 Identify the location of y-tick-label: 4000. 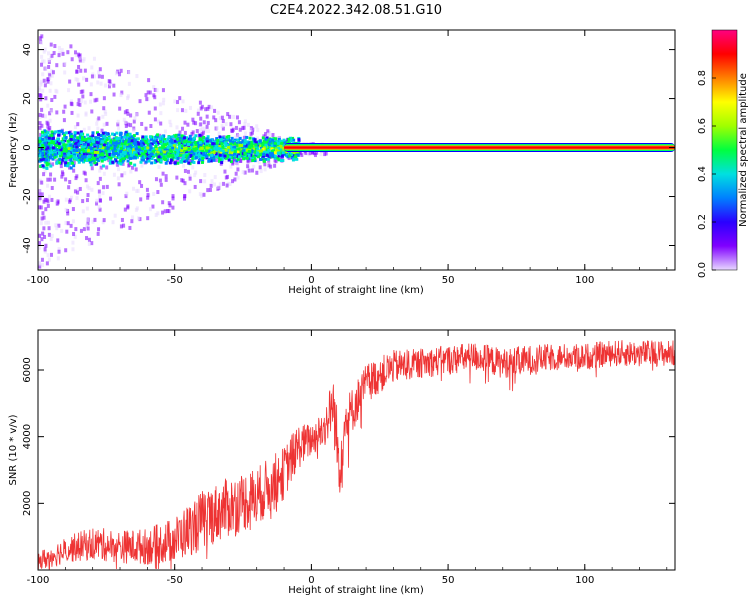
(27, 436).